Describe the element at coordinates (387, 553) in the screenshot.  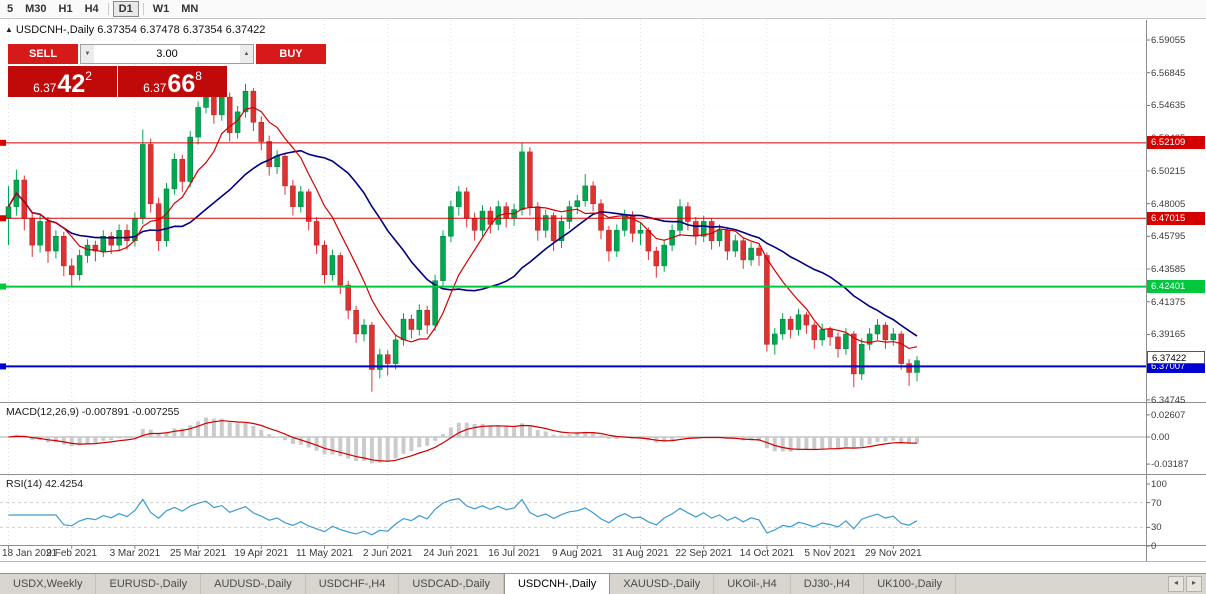
I see `date-axis-label: 2 Jun 2021` at that location.